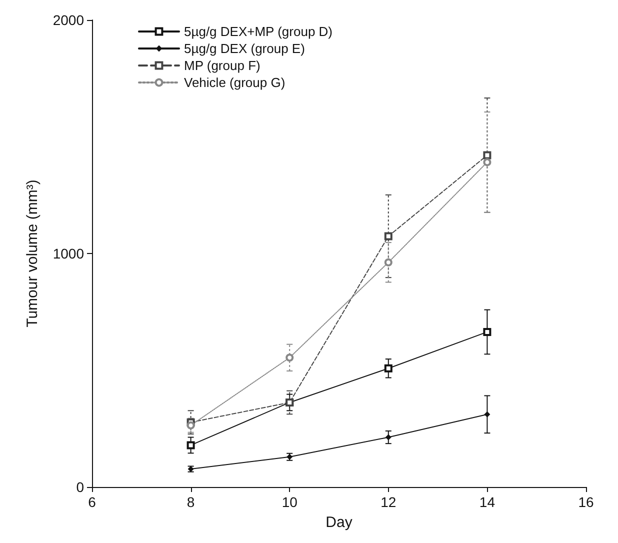 The image size is (618, 543). What do you see at coordinates (258, 31) in the screenshot?
I see `legend-label: 5µg/g DEX+MP (group D)` at bounding box center [258, 31].